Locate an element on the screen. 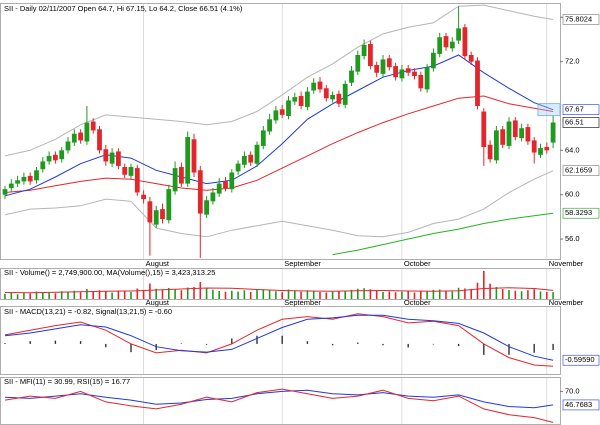 Image resolution: width=600 pixels, height=425 pixels. y-tick-label: 72.0 is located at coordinates (572, 61).